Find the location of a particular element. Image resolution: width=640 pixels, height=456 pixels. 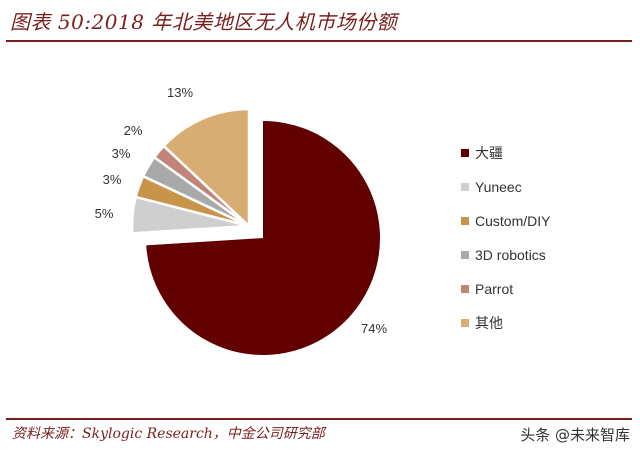

chart-title: 图表 50:2018 年北美地区无人机市场份额 is located at coordinates (204, 22).